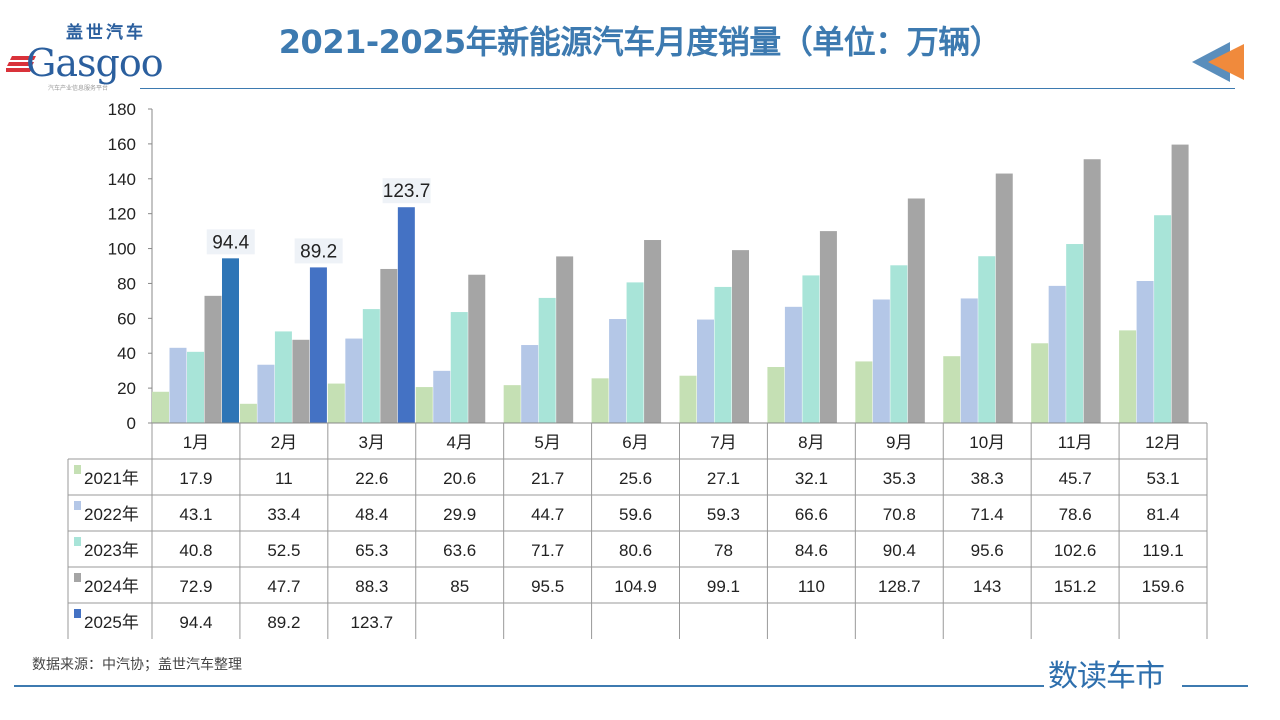 This screenshot has height=720, width=1280. Describe the element at coordinates (547, 550) in the screenshot. I see `table-cell: 71.7` at that location.